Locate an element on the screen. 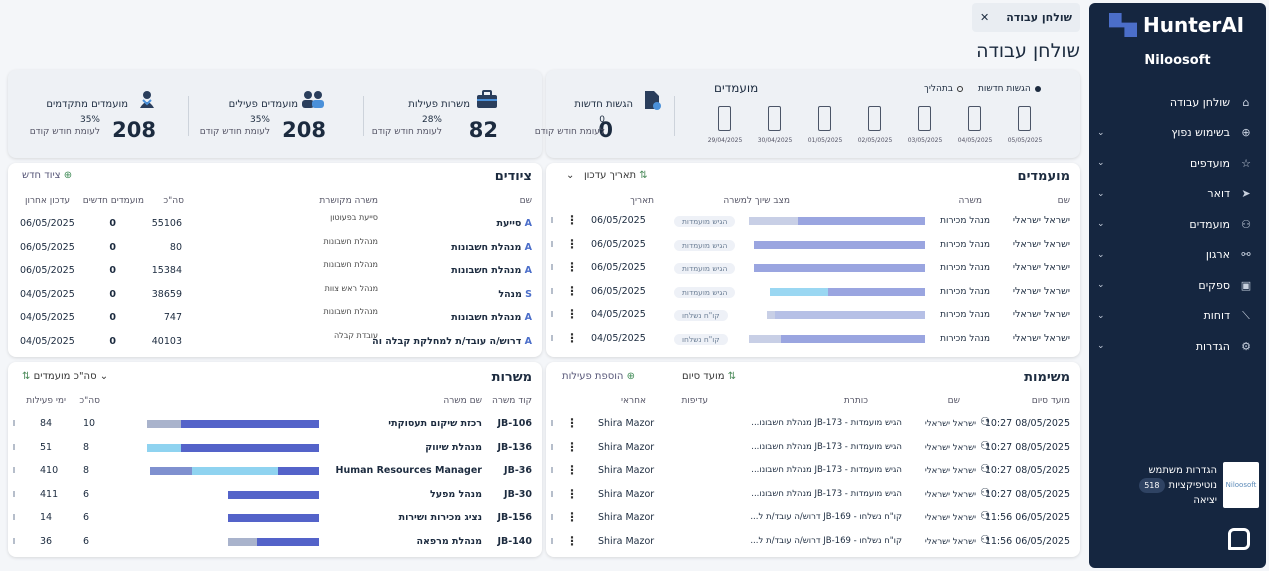 This screenshot has width=1269, height=571. task-due: 11:56 06/05/2025 is located at coordinates (1027, 541).